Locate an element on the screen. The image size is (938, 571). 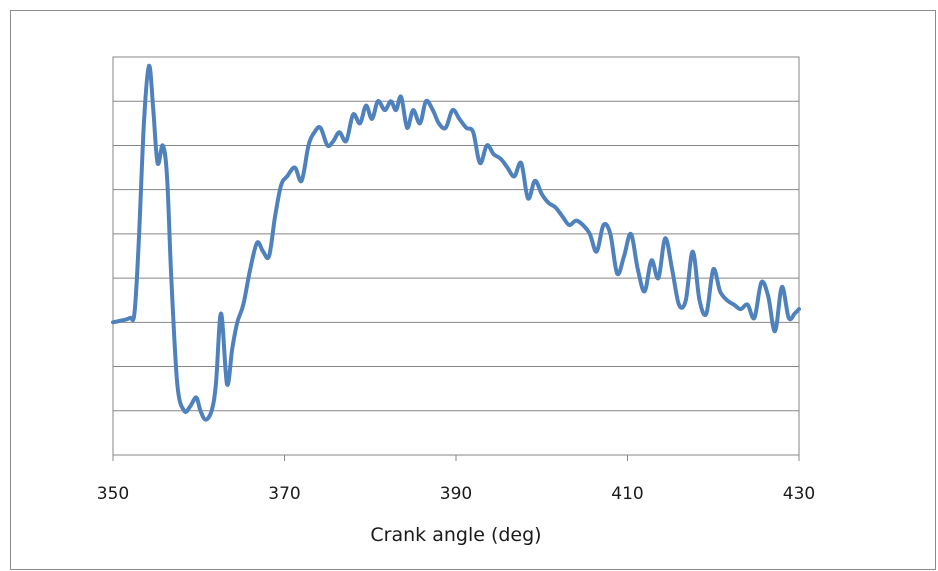
x-tick-label: 350 is located at coordinates (113, 494).